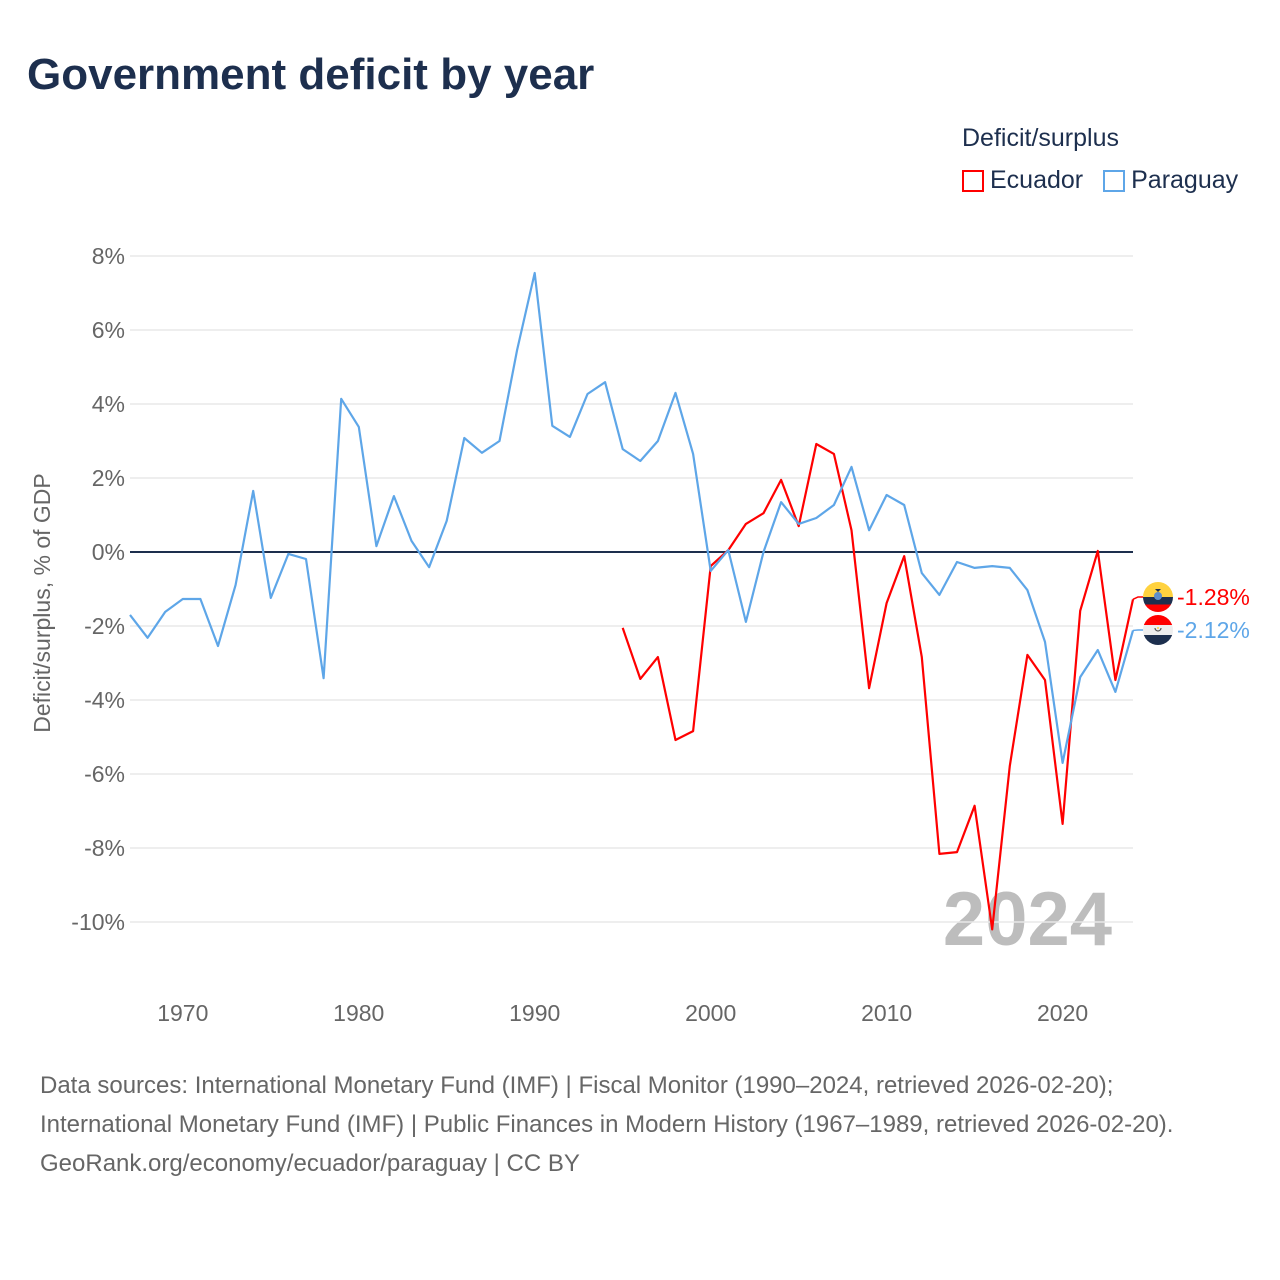 The height and width of the screenshot is (1280, 1280). What do you see at coordinates (108, 256) in the screenshot?
I see `y-tick-label: 8%` at bounding box center [108, 256].